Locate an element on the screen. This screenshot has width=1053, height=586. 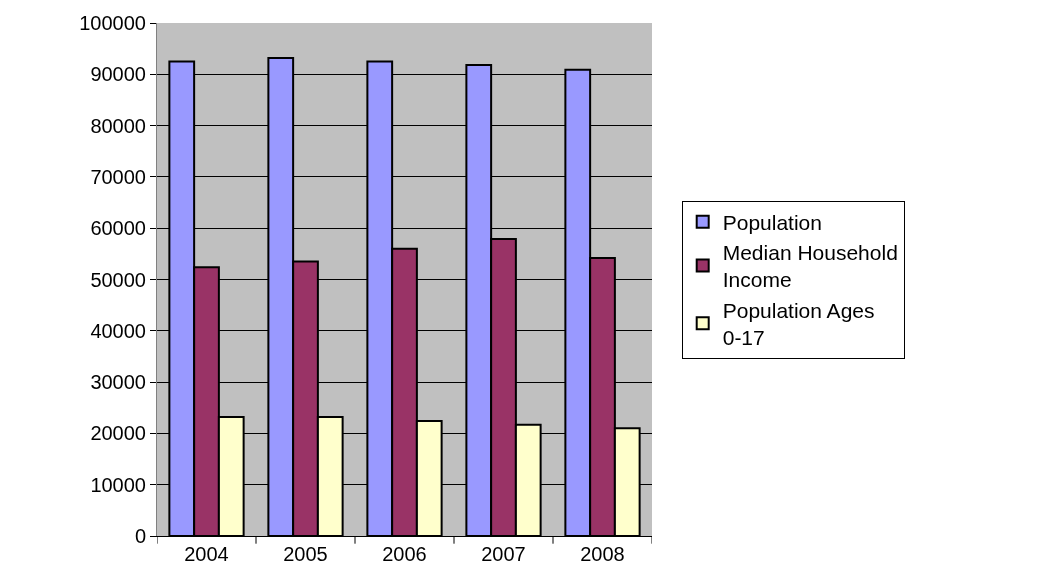
y-tick-label: 70000 is located at coordinates (118, 176).